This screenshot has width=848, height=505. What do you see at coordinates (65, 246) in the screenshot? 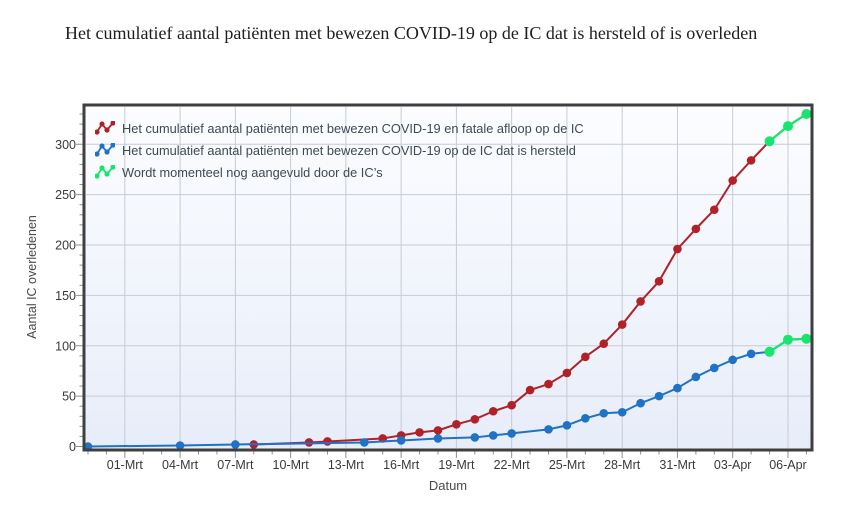
I see `y-tick-label: 200` at bounding box center [65, 246].